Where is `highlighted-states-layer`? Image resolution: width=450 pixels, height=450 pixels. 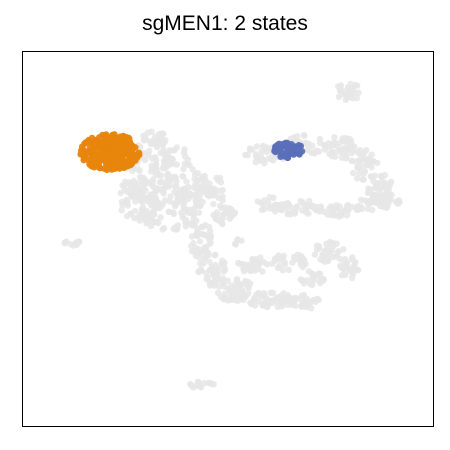
highlighted-states-layer is located at coordinates (191, 152).